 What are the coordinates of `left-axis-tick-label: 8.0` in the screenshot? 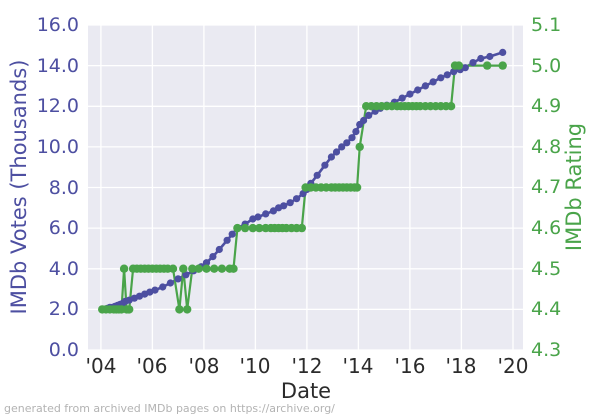 It's located at (63, 188).